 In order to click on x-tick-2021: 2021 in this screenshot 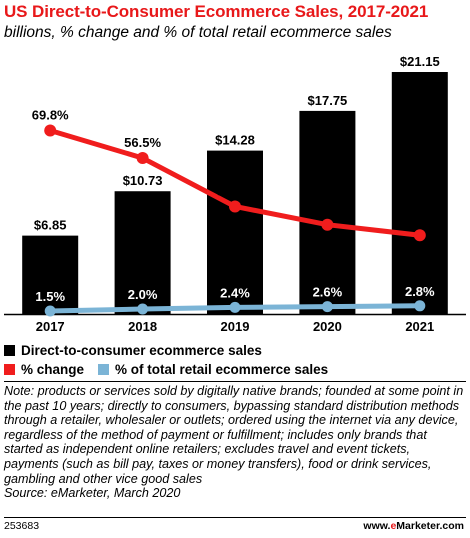, I will do `click(419, 326)`.